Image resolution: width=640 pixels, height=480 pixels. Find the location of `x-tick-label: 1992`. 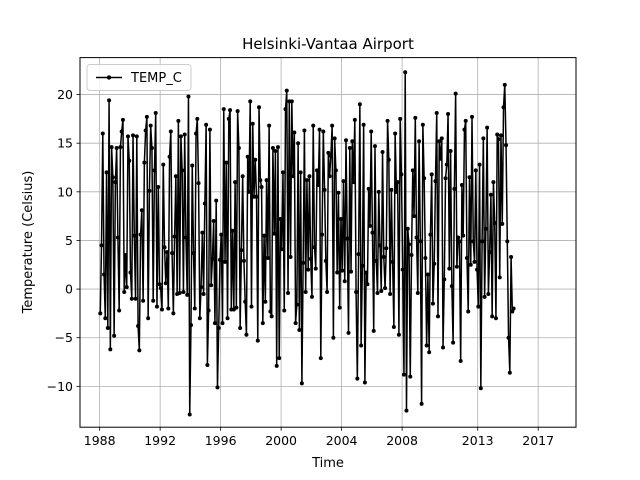

x-tick-label: 1992 is located at coordinates (160, 440).